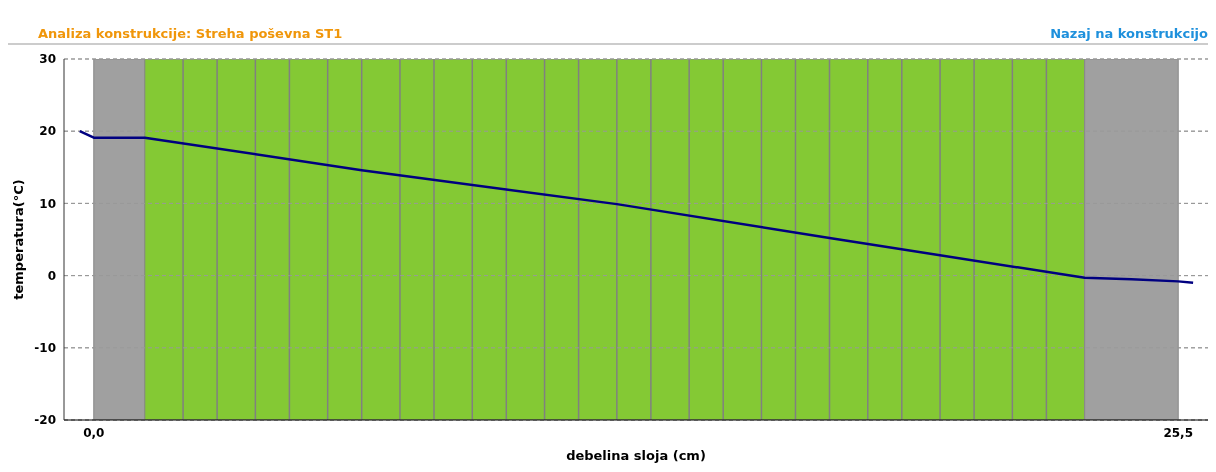 This screenshot has height=472, width=1216. I want to click on y-tick-label: 10, so click(47, 203).